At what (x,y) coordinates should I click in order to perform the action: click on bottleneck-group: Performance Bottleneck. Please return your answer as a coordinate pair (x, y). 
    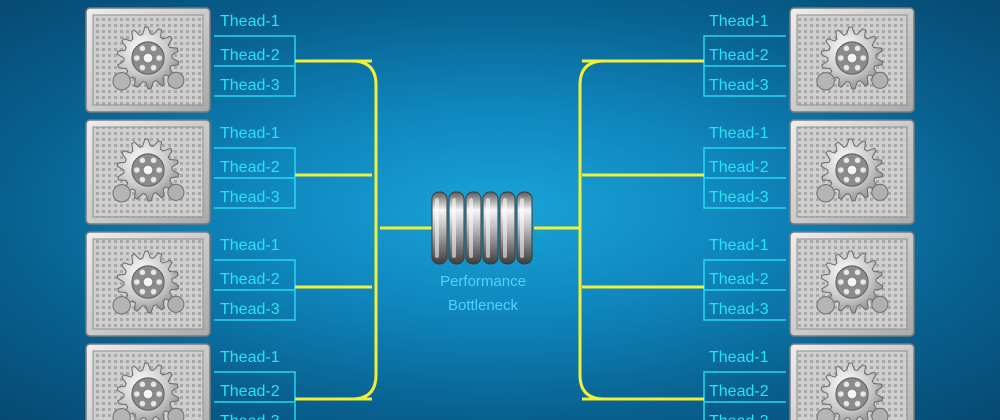
    Looking at the image, I should click on (480, 252).